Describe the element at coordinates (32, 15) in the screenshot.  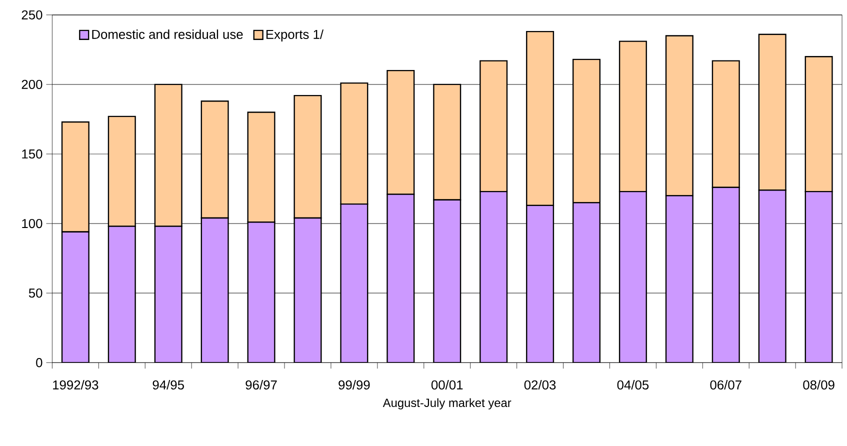
I see `y-tick-label: 250` at that location.